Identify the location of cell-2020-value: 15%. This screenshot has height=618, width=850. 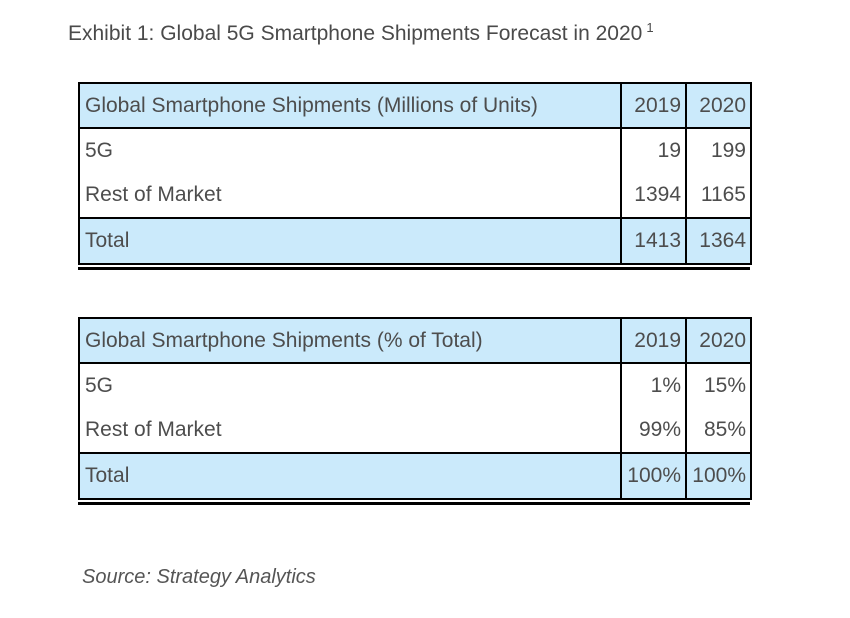
(718, 385).